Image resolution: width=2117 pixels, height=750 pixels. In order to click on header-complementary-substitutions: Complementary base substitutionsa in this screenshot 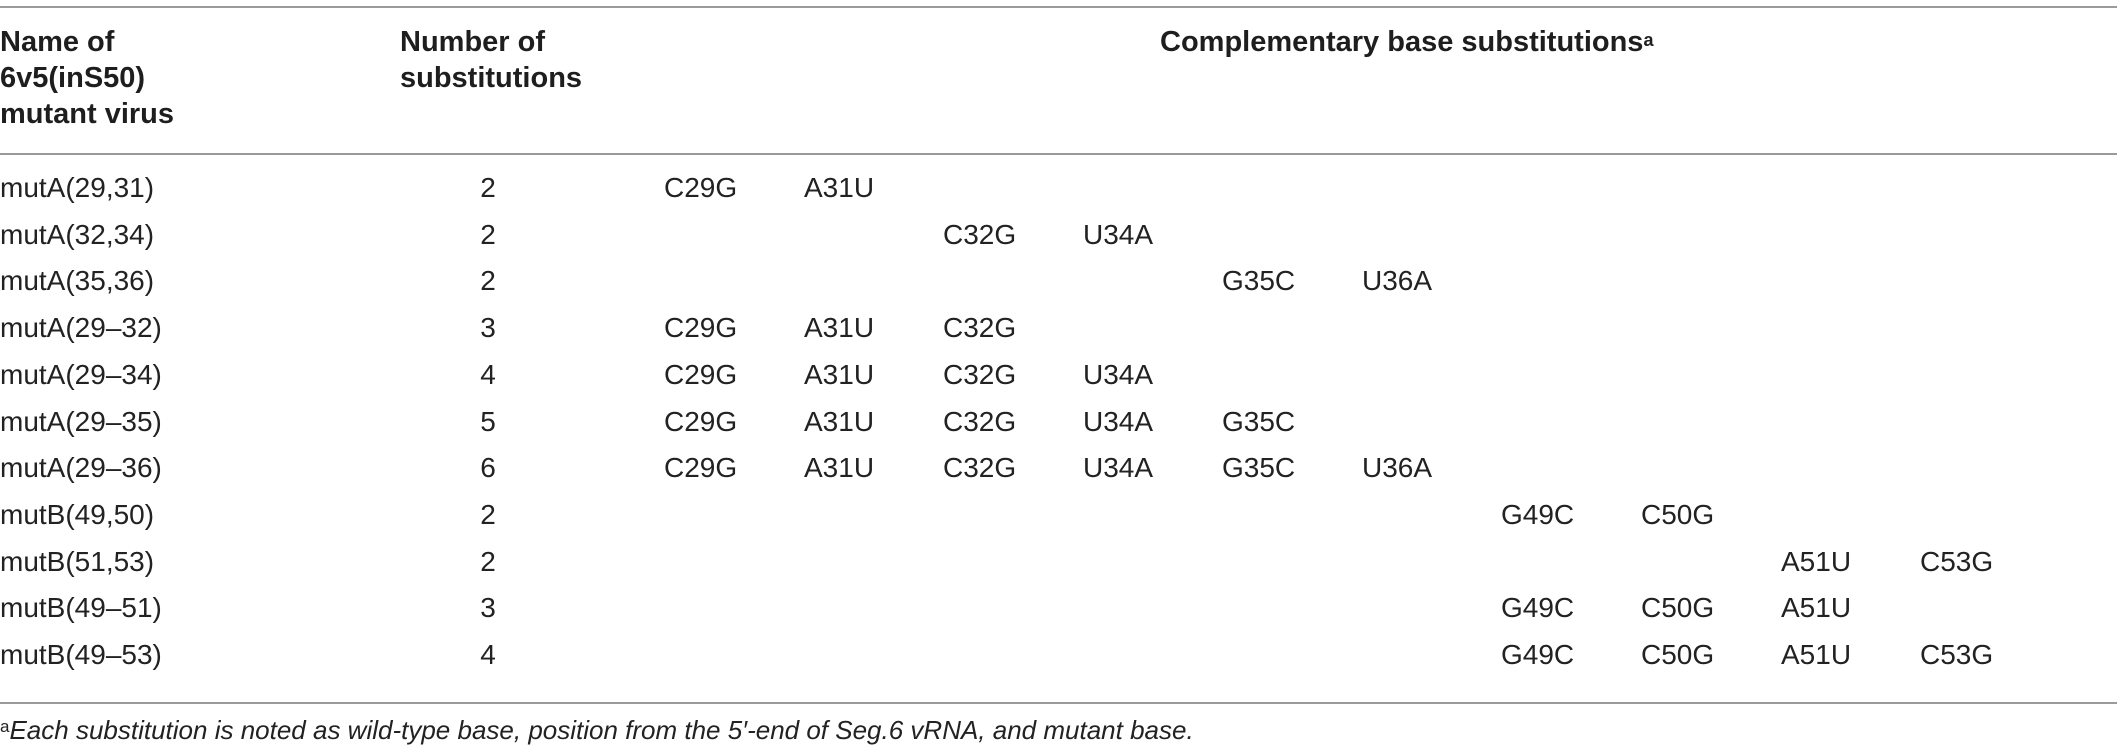, I will do `click(1406, 42)`.